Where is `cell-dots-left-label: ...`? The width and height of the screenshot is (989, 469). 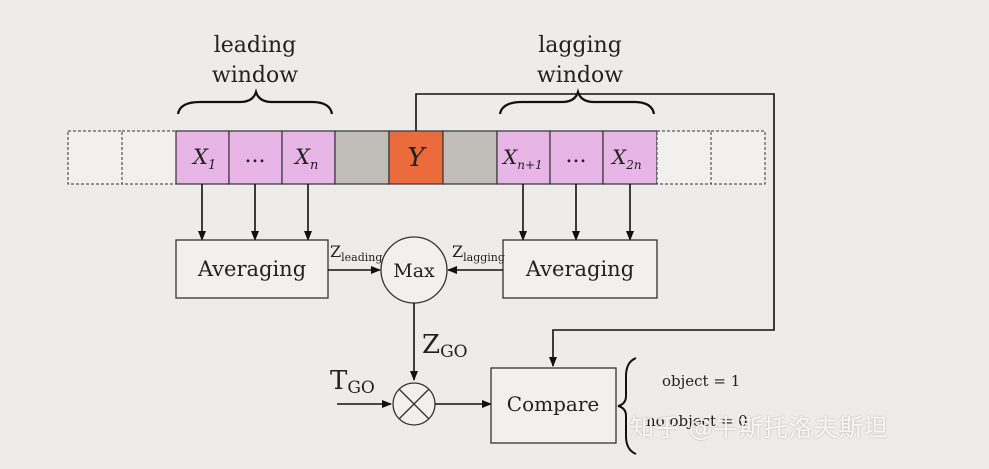 cell-dots-left-label: ... is located at coordinates (255, 155).